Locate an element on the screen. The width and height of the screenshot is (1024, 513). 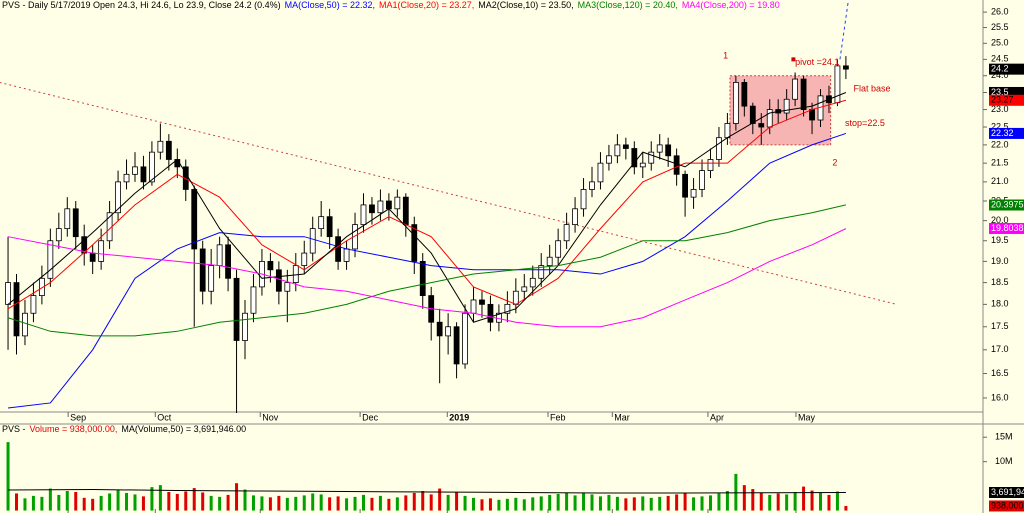
y-tick-label: 15M is located at coordinates (1004, 437).